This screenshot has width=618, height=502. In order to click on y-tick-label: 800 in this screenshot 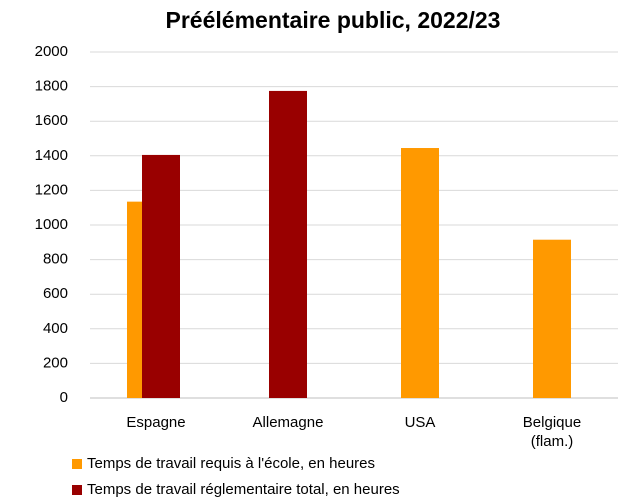, I will do `click(55, 259)`.